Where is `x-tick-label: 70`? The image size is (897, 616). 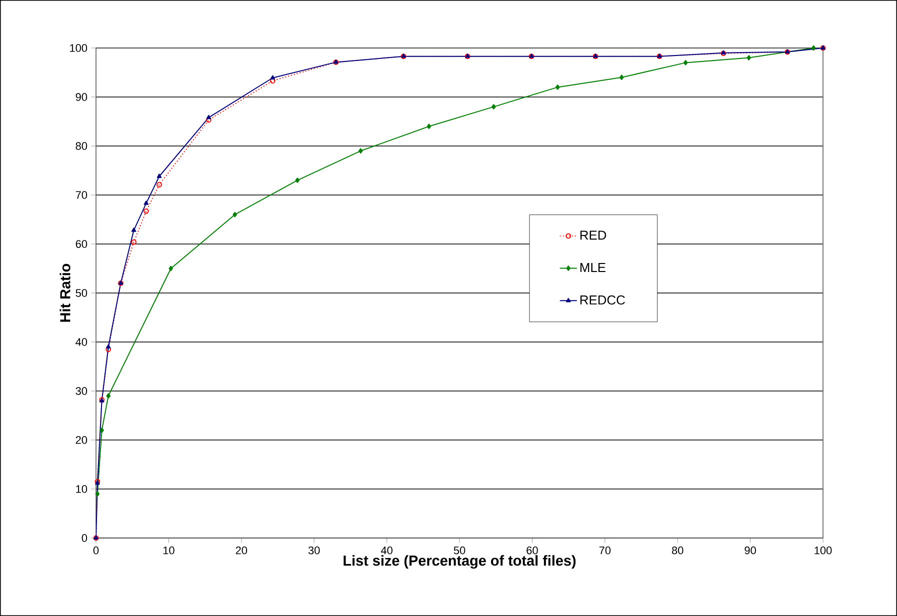 x-tick-label: 70 is located at coordinates (605, 550).